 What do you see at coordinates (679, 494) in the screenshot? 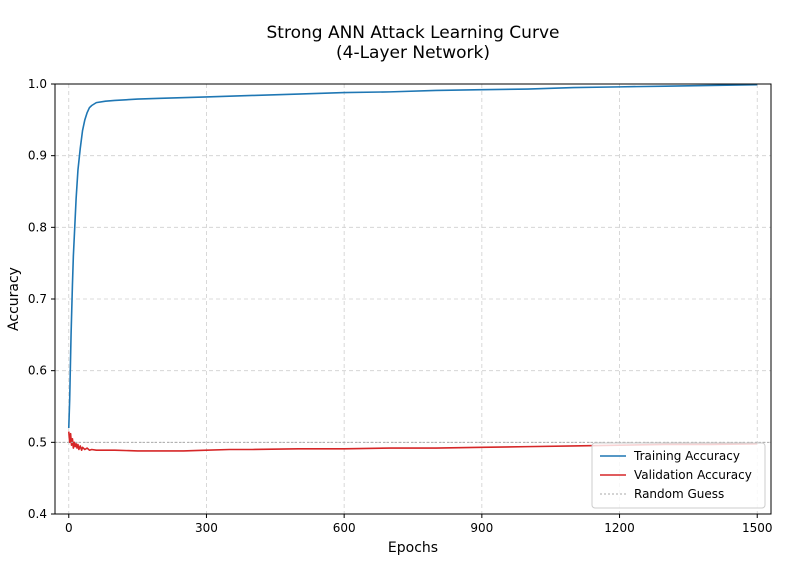
I see `legend-entry: Random Guess` at bounding box center [679, 494].